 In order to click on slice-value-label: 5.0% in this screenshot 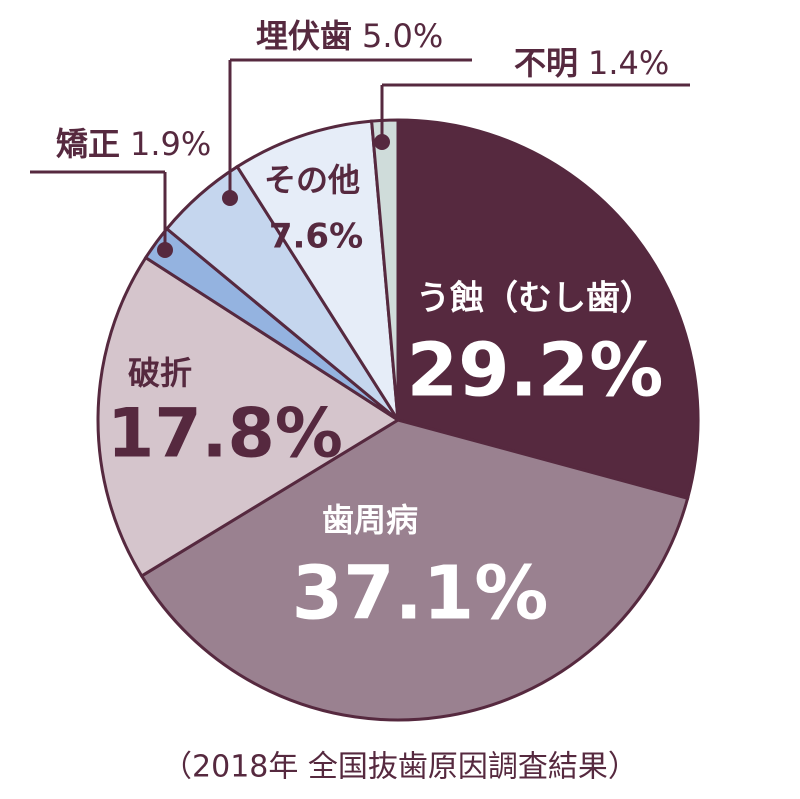, I will do `click(402, 36)`.